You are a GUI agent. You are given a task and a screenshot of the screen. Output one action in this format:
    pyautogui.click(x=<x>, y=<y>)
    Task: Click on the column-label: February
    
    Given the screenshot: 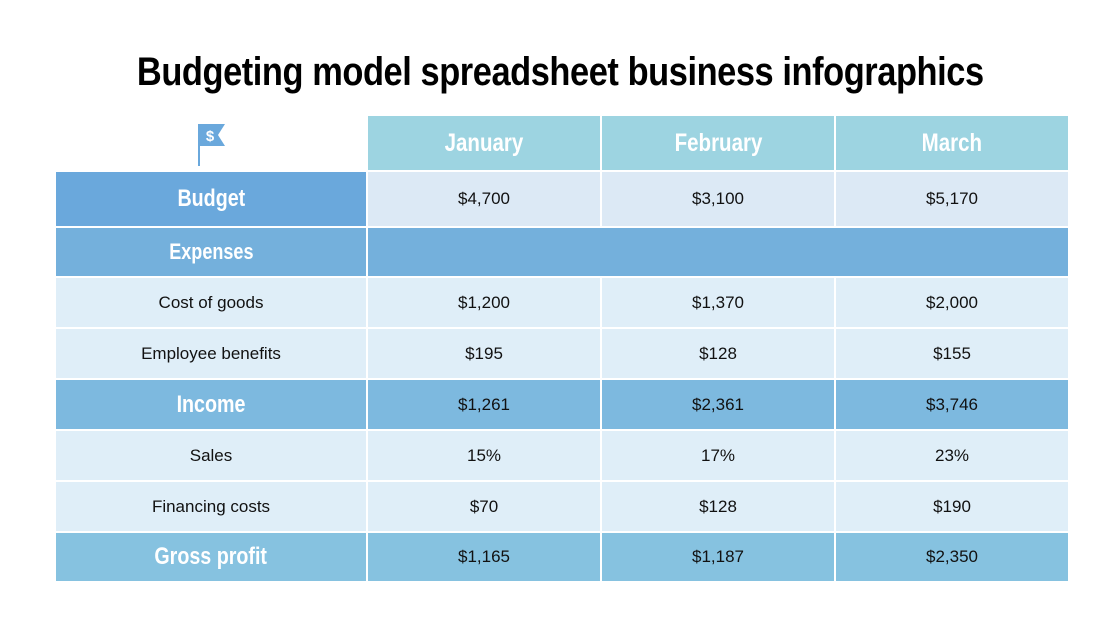 What is the action you would take?
    pyautogui.click(x=718, y=142)
    